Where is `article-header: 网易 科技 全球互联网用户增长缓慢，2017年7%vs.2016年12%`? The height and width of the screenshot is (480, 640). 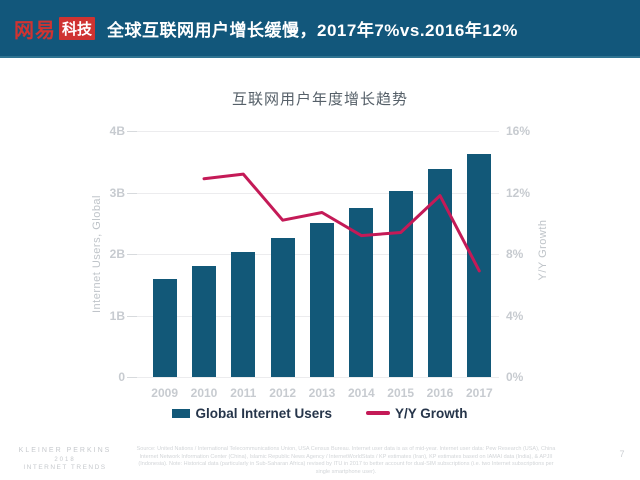 article-header: 网易 科技 全球互联网用户增长缓慢，2017年7%vs.2016年12% is located at coordinates (320, 29).